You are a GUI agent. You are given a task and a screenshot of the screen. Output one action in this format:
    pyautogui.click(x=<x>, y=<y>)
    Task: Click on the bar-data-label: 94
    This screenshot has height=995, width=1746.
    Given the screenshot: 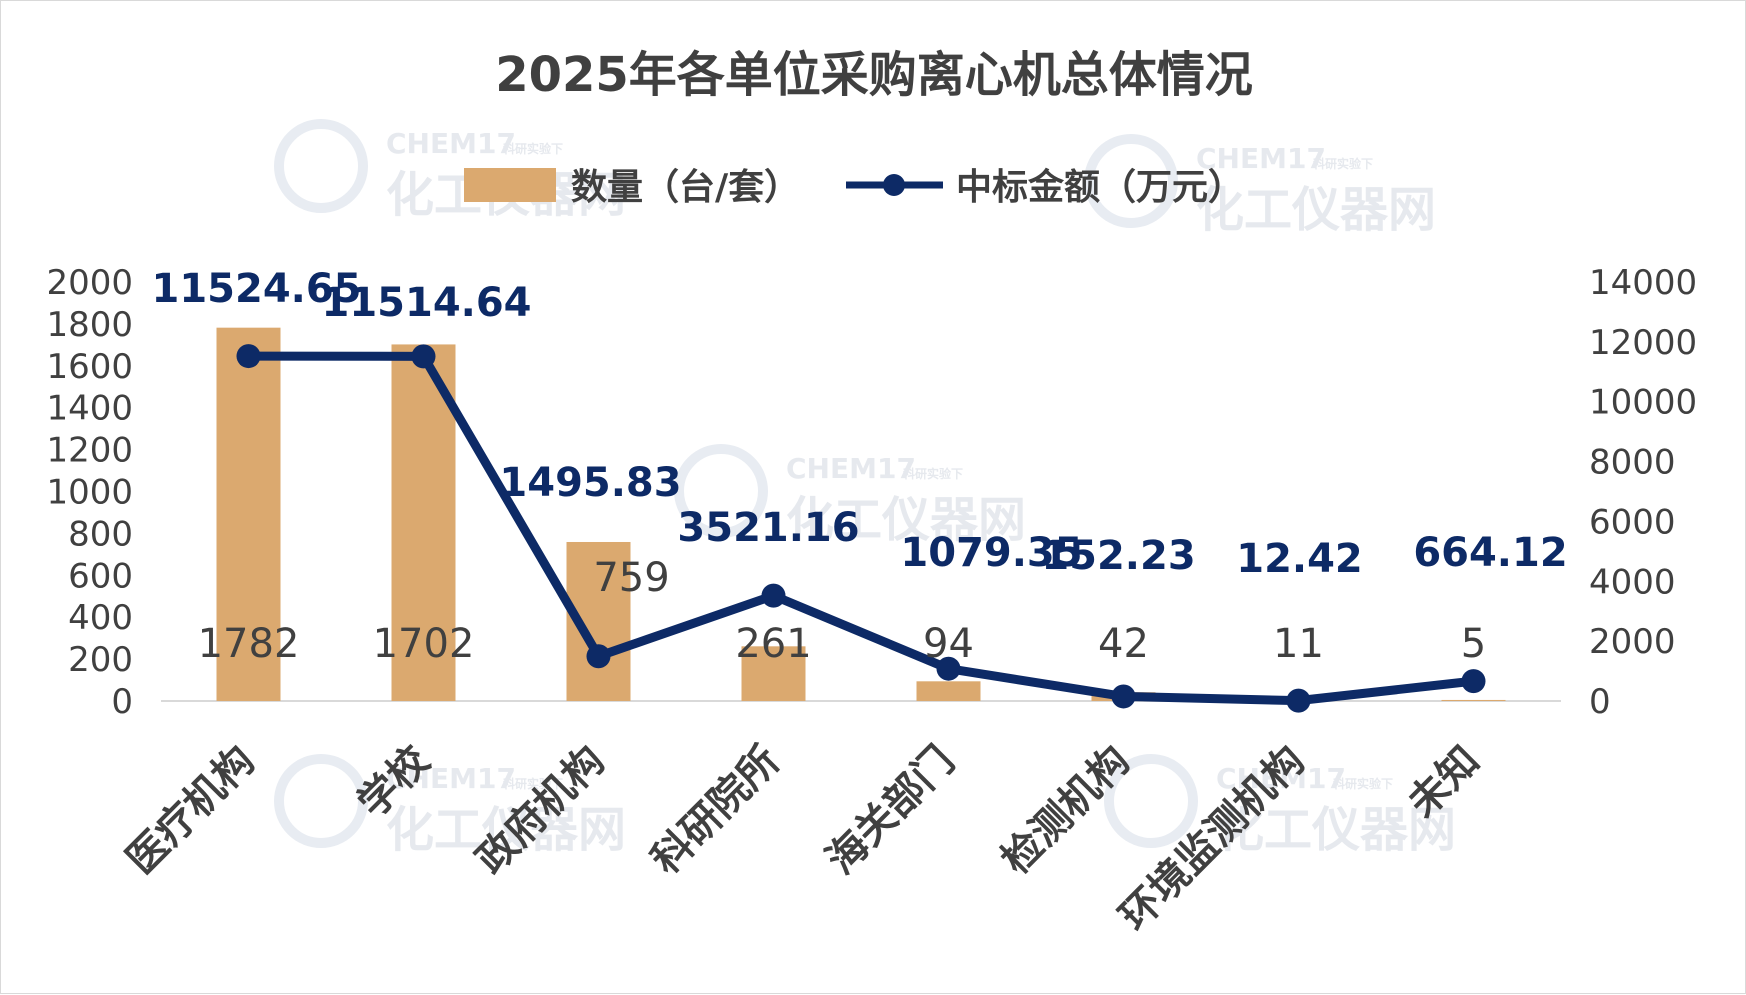 What is the action you would take?
    pyautogui.click(x=948, y=644)
    